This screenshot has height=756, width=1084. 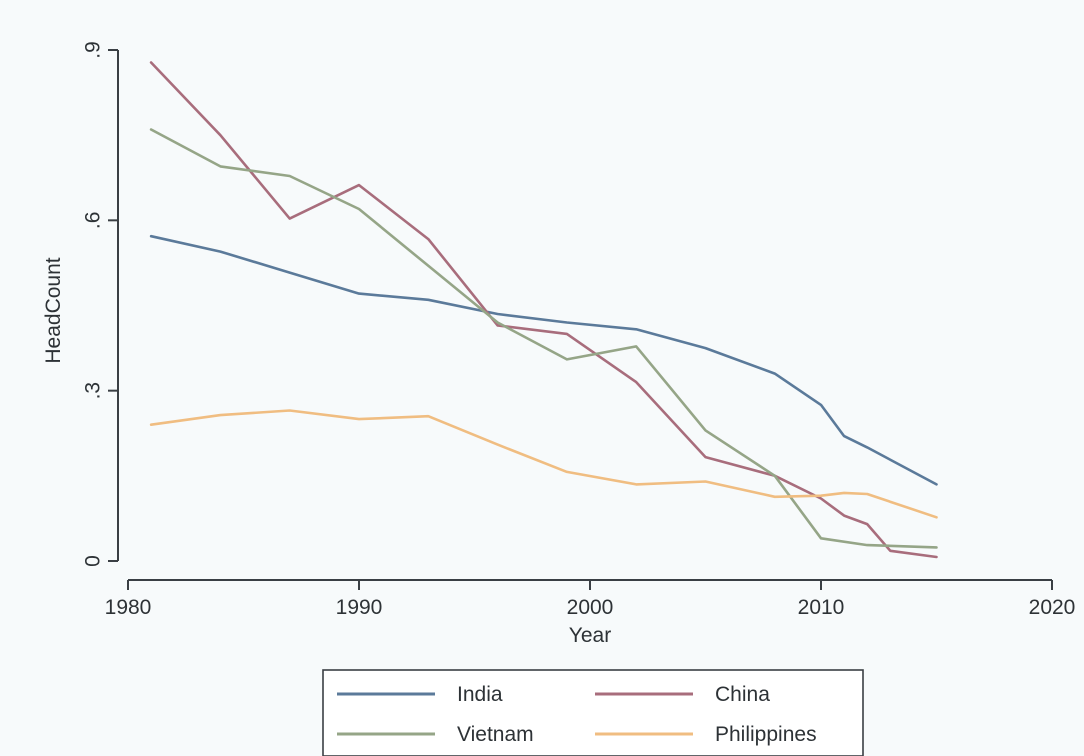 I want to click on y-axis-title: HeadCount, so click(x=53, y=310).